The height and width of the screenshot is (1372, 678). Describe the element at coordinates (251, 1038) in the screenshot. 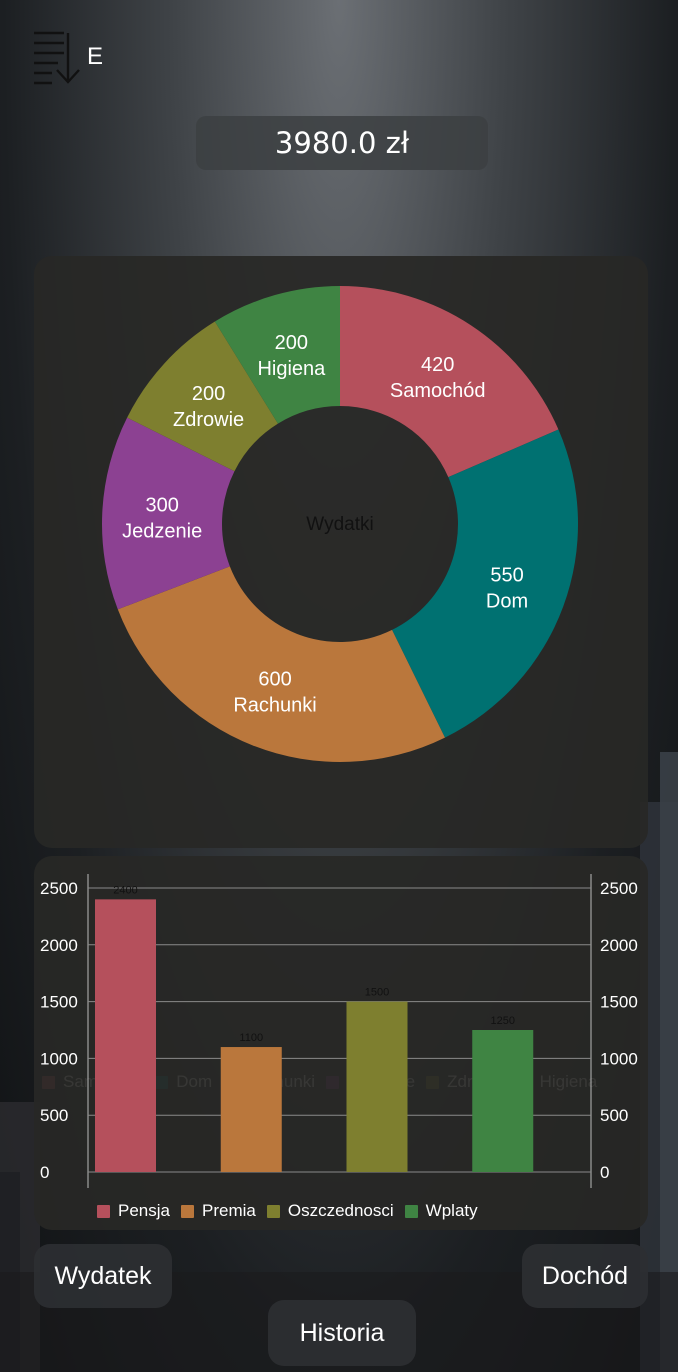

I see `bar-value-label-premia: 1100` at that location.